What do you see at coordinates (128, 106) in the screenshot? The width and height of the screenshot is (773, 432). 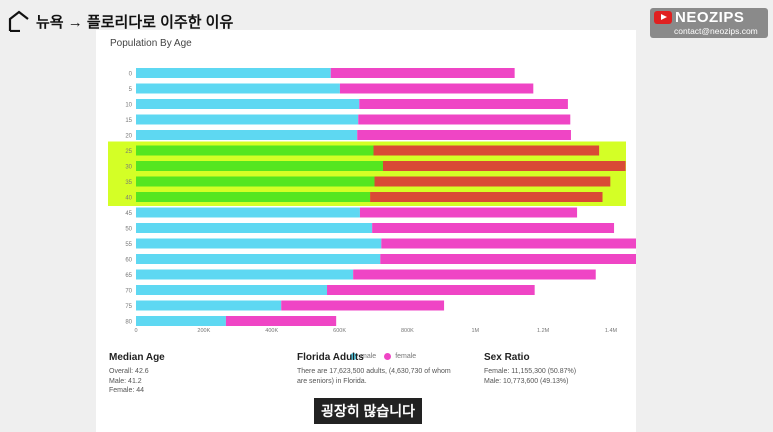 I see `ytick-label: 10` at bounding box center [128, 106].